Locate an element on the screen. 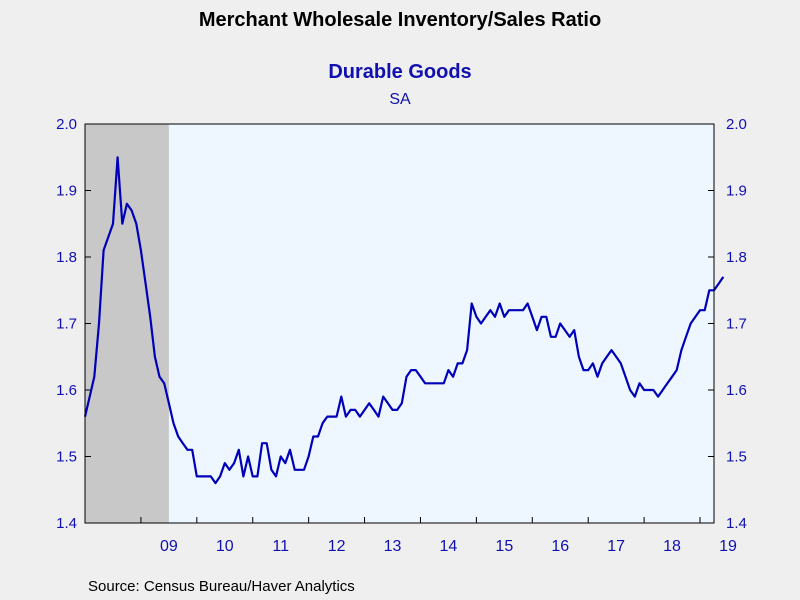  recession-shading is located at coordinates (127, 323).